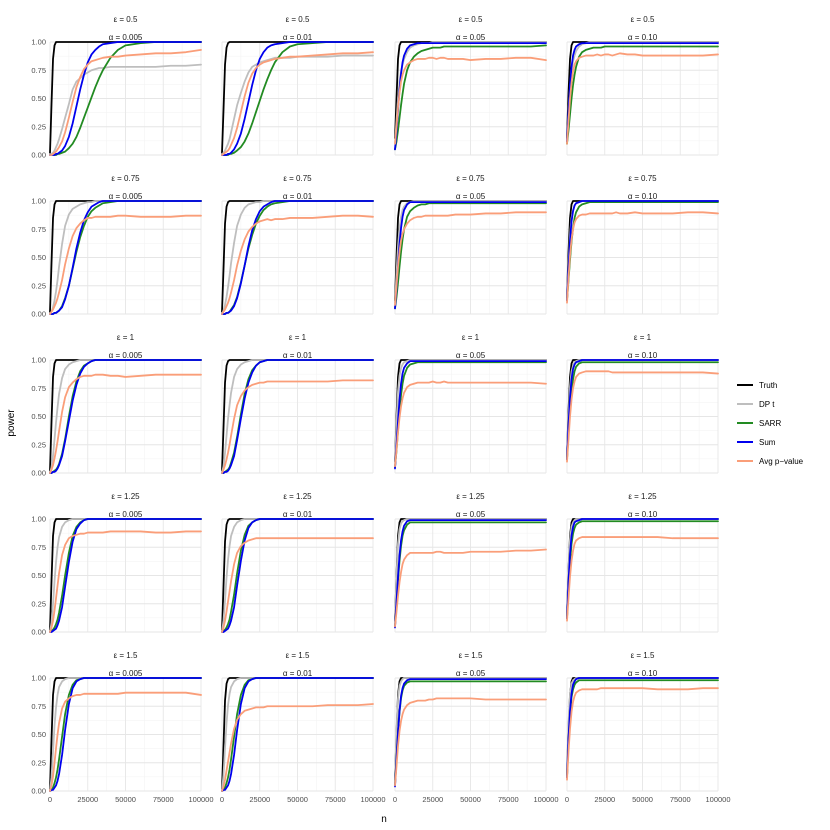 This screenshot has width=830, height=830. What do you see at coordinates (781, 461) in the screenshot?
I see `legend-label-4: Avg p−value` at bounding box center [781, 461].